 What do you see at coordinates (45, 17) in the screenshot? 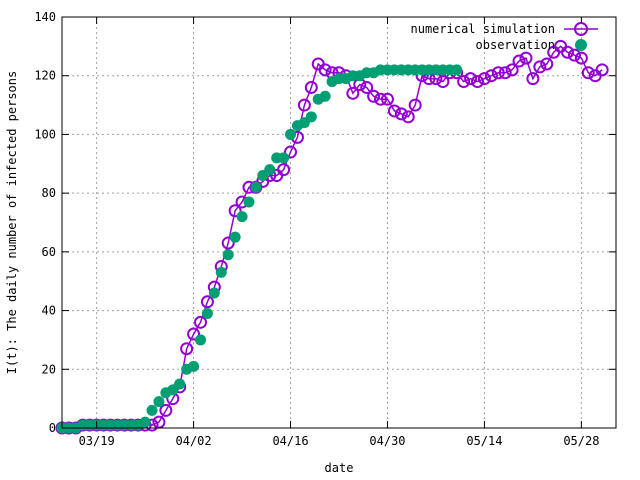
I see `y-tick-label: 140` at bounding box center [45, 17].